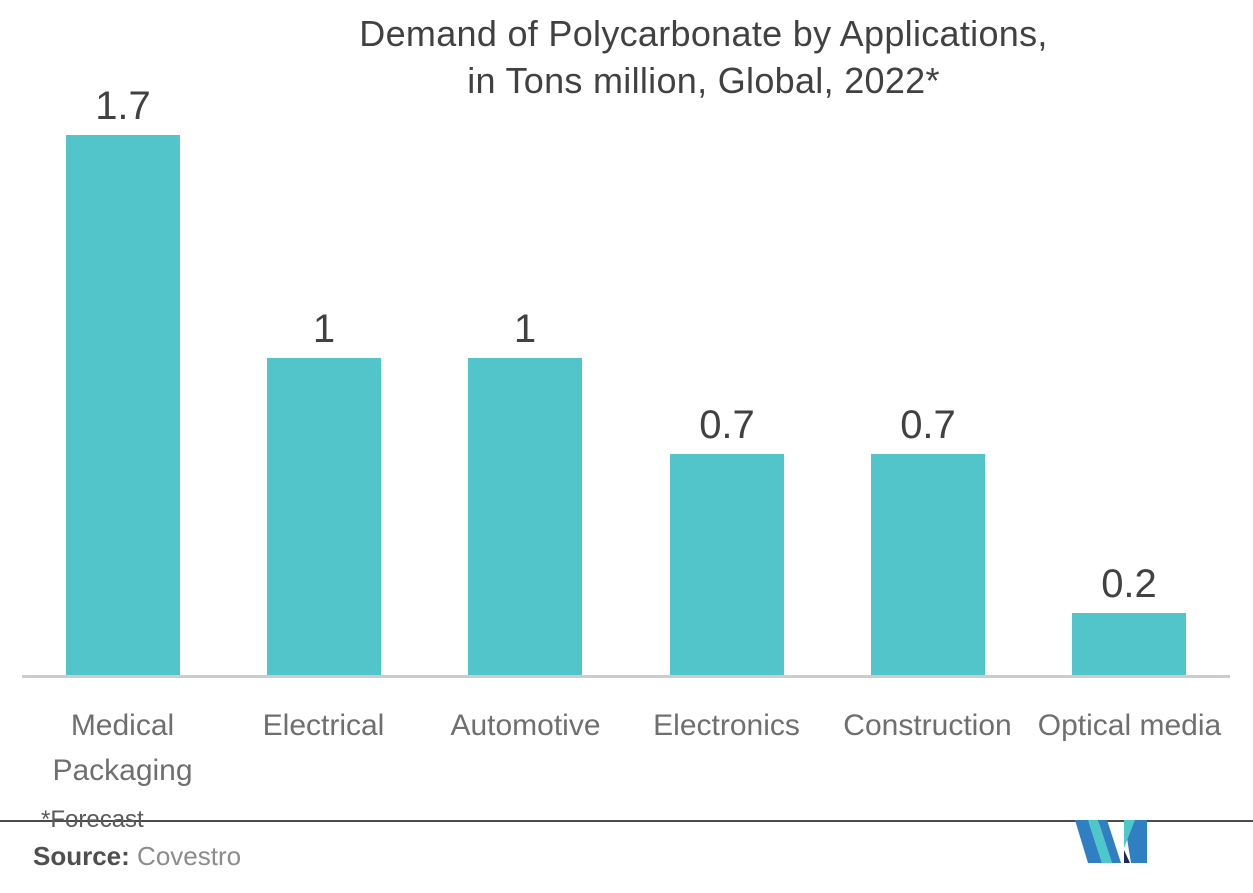 This screenshot has height=893, width=1253. I want to click on logo-navy-wedge-bottom, so click(1127, 856).